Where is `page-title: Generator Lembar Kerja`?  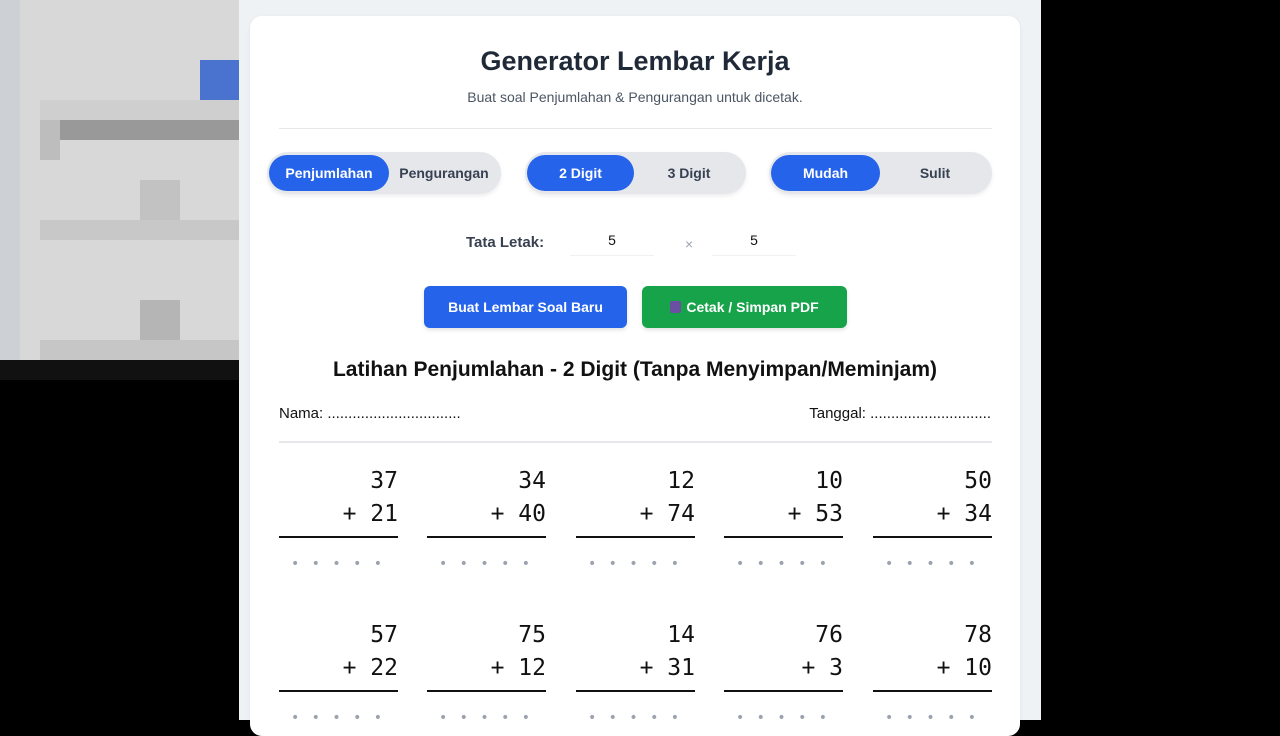 page-title: Generator Lembar Kerja is located at coordinates (635, 61).